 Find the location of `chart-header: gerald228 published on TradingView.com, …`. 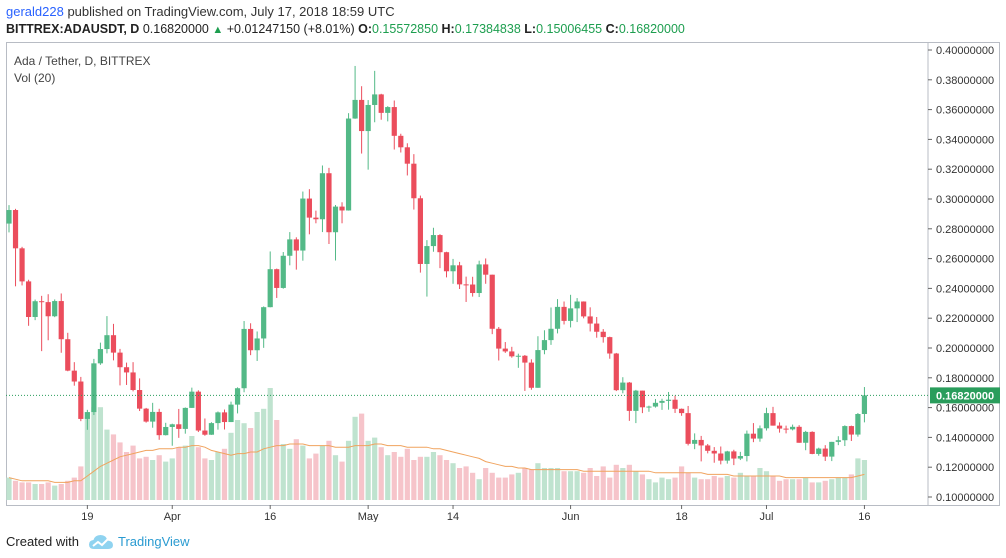

chart-header: gerald228 published on TradingView.com, … is located at coordinates (503, 20).